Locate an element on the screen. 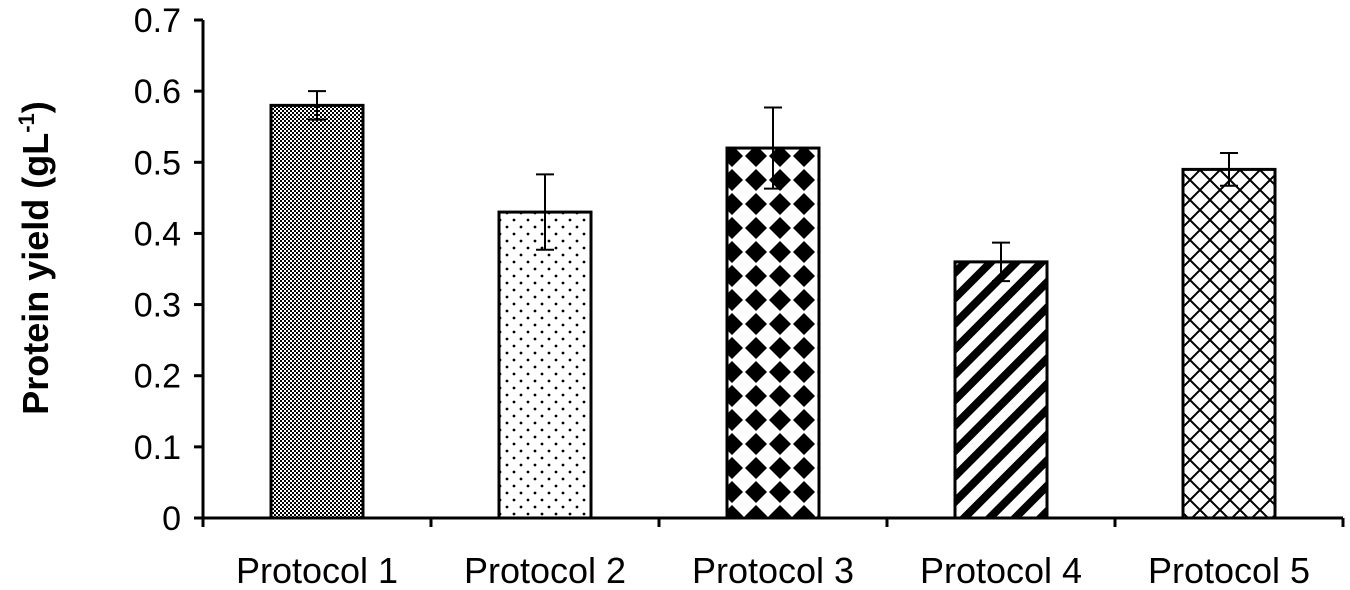 The height and width of the screenshot is (590, 1350). x-tick-label: Protocol 5 is located at coordinates (1229, 570).